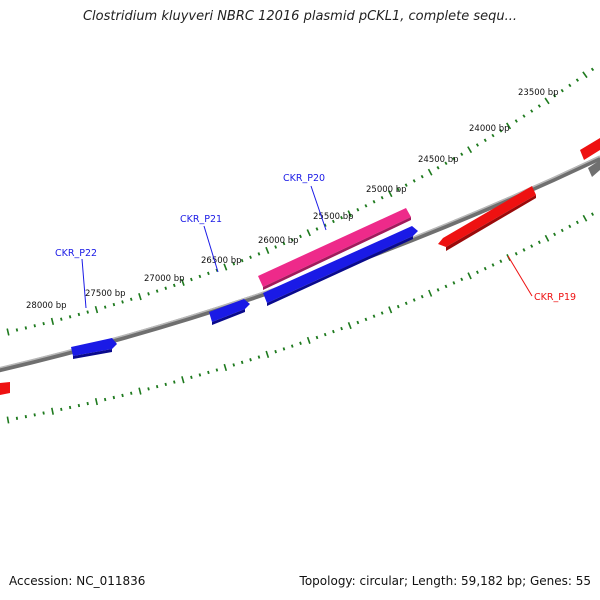 The image size is (600, 600). Describe the element at coordinates (555, 297) in the screenshot. I see `gene-label-ckr-p19: CKR_P19` at that location.